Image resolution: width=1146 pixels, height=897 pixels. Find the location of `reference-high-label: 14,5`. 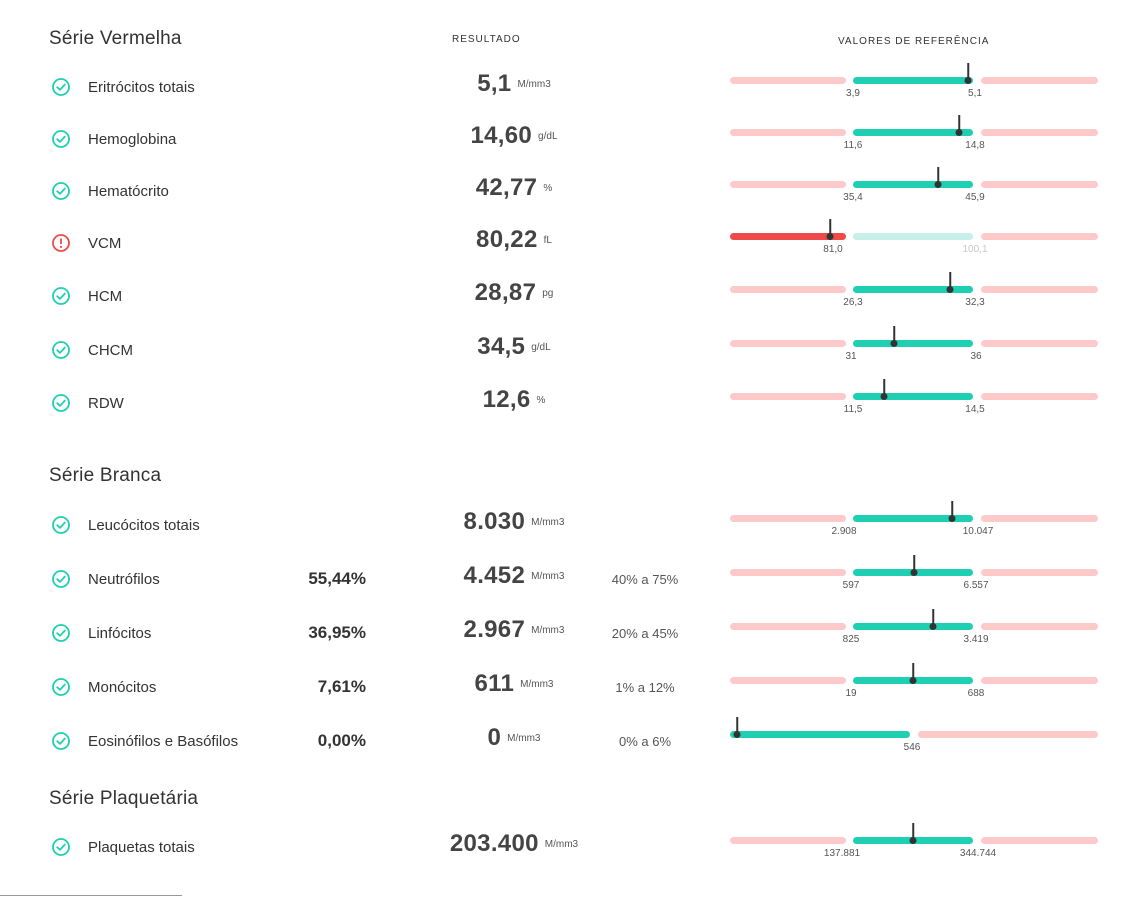

reference-high-label: 14,5 is located at coordinates (975, 409).